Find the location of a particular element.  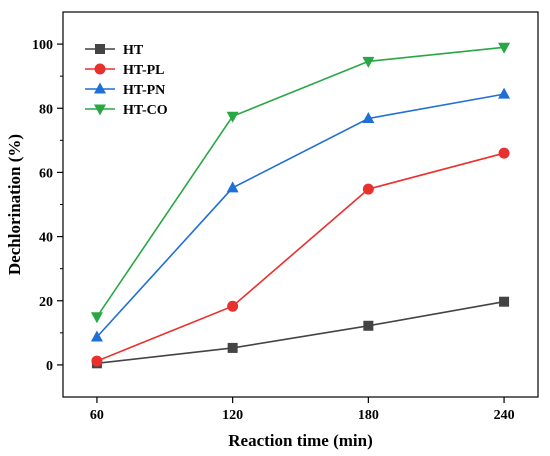

series-ht is located at coordinates (300, 332).